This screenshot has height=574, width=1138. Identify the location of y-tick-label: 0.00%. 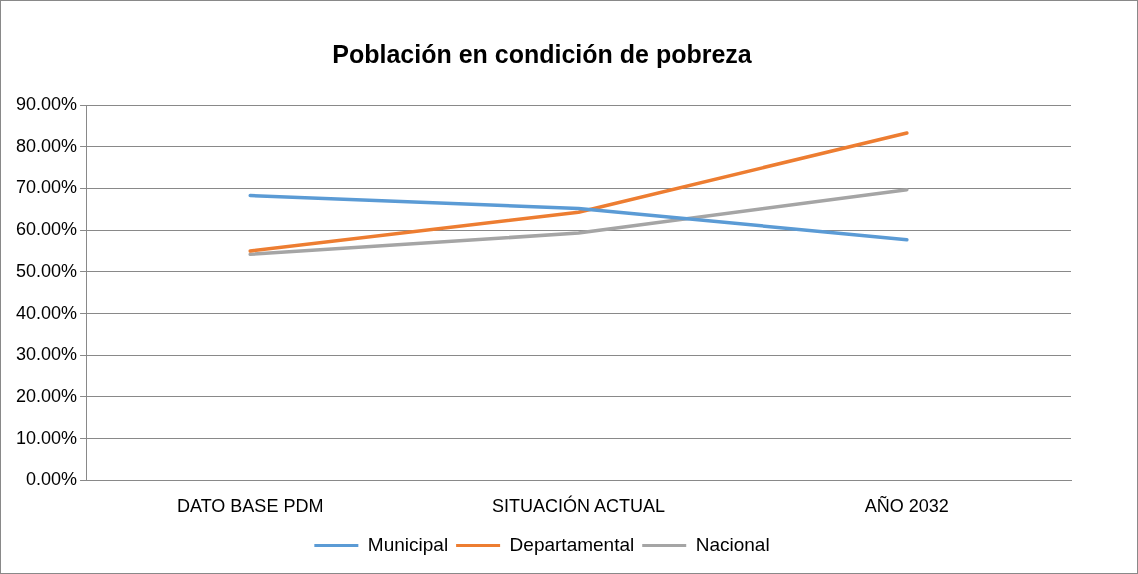
(52, 479).